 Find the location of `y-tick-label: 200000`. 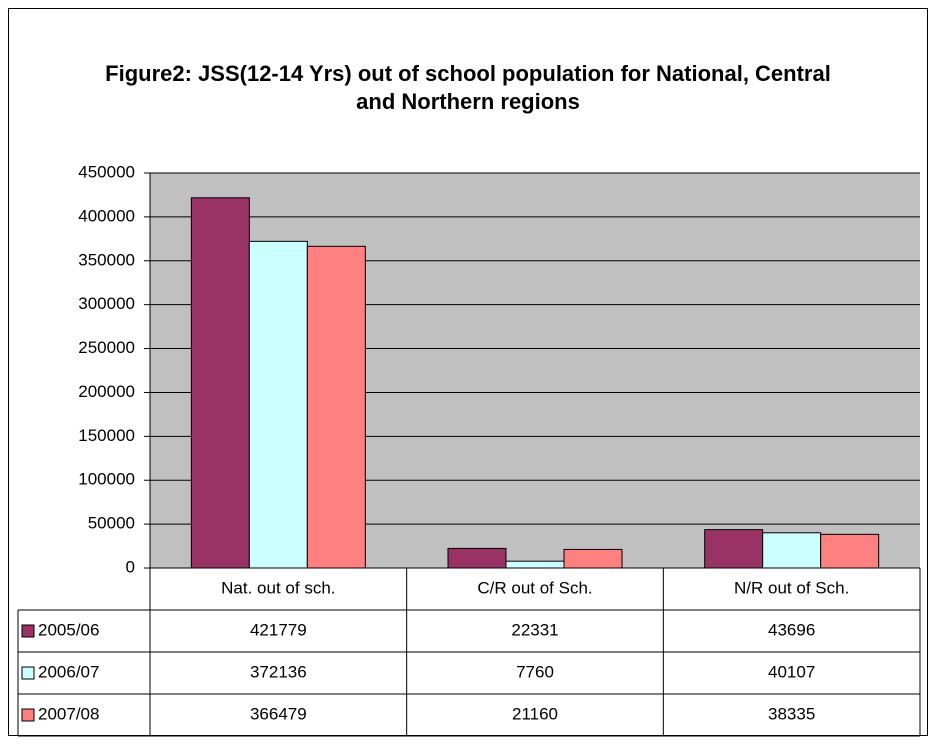

y-tick-label: 200000 is located at coordinates (106, 391).